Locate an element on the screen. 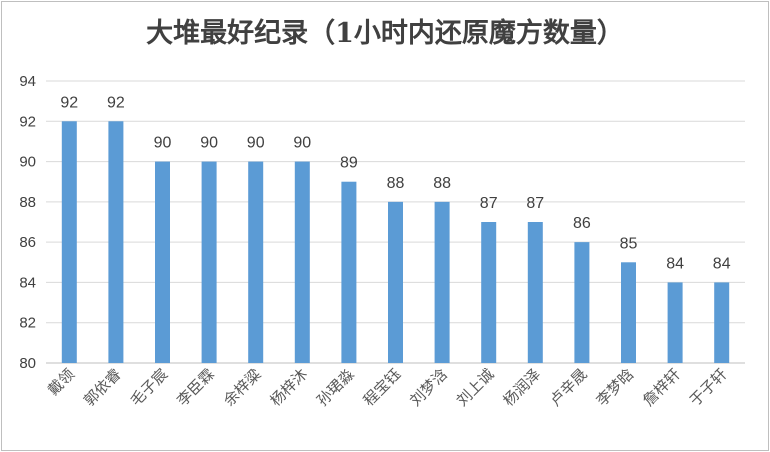  x-tick-label: 孙珺淼 is located at coordinates (335, 387).